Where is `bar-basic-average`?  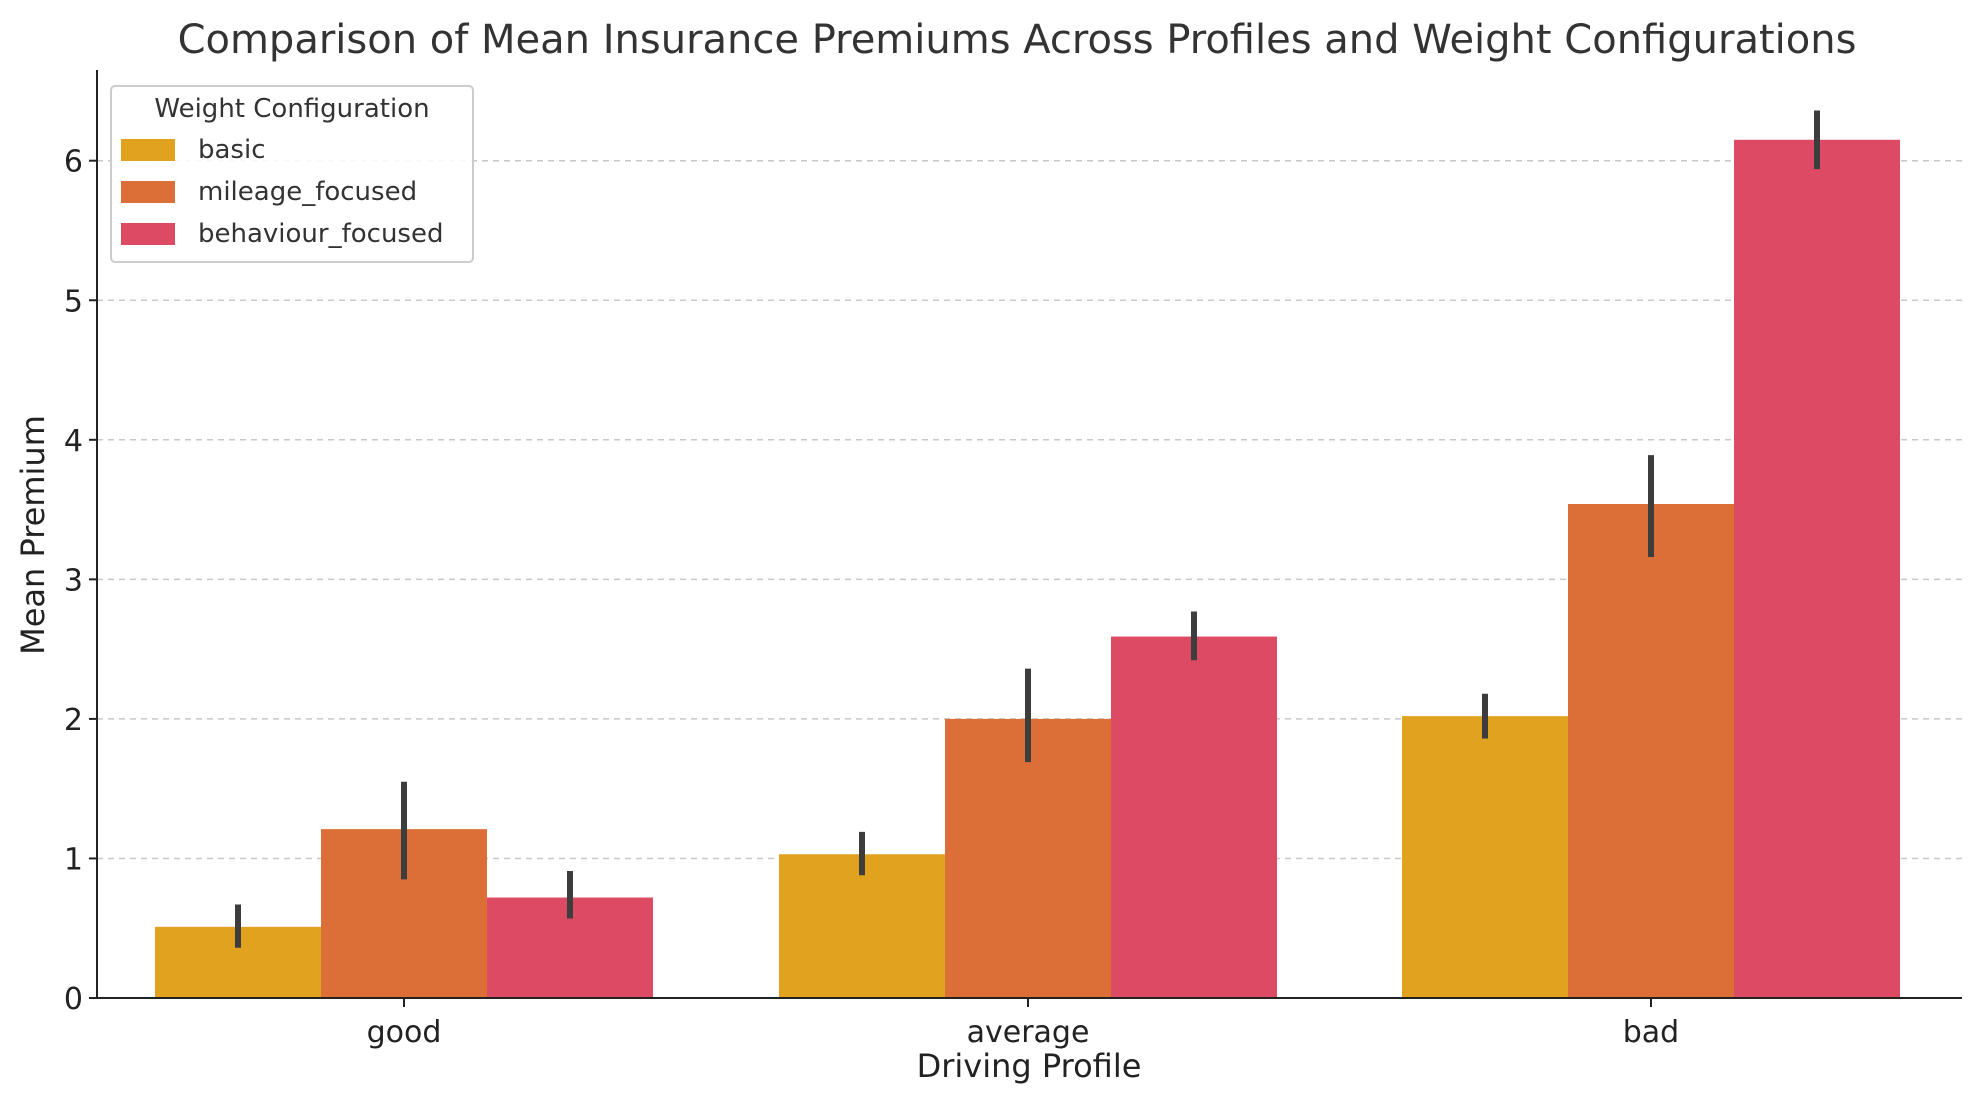 bar-basic-average is located at coordinates (862, 926).